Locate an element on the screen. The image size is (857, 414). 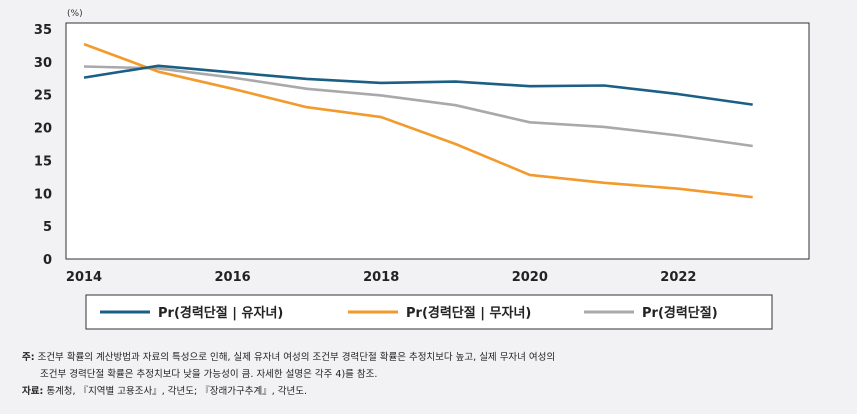
legend-box is located at coordinates (429, 312).